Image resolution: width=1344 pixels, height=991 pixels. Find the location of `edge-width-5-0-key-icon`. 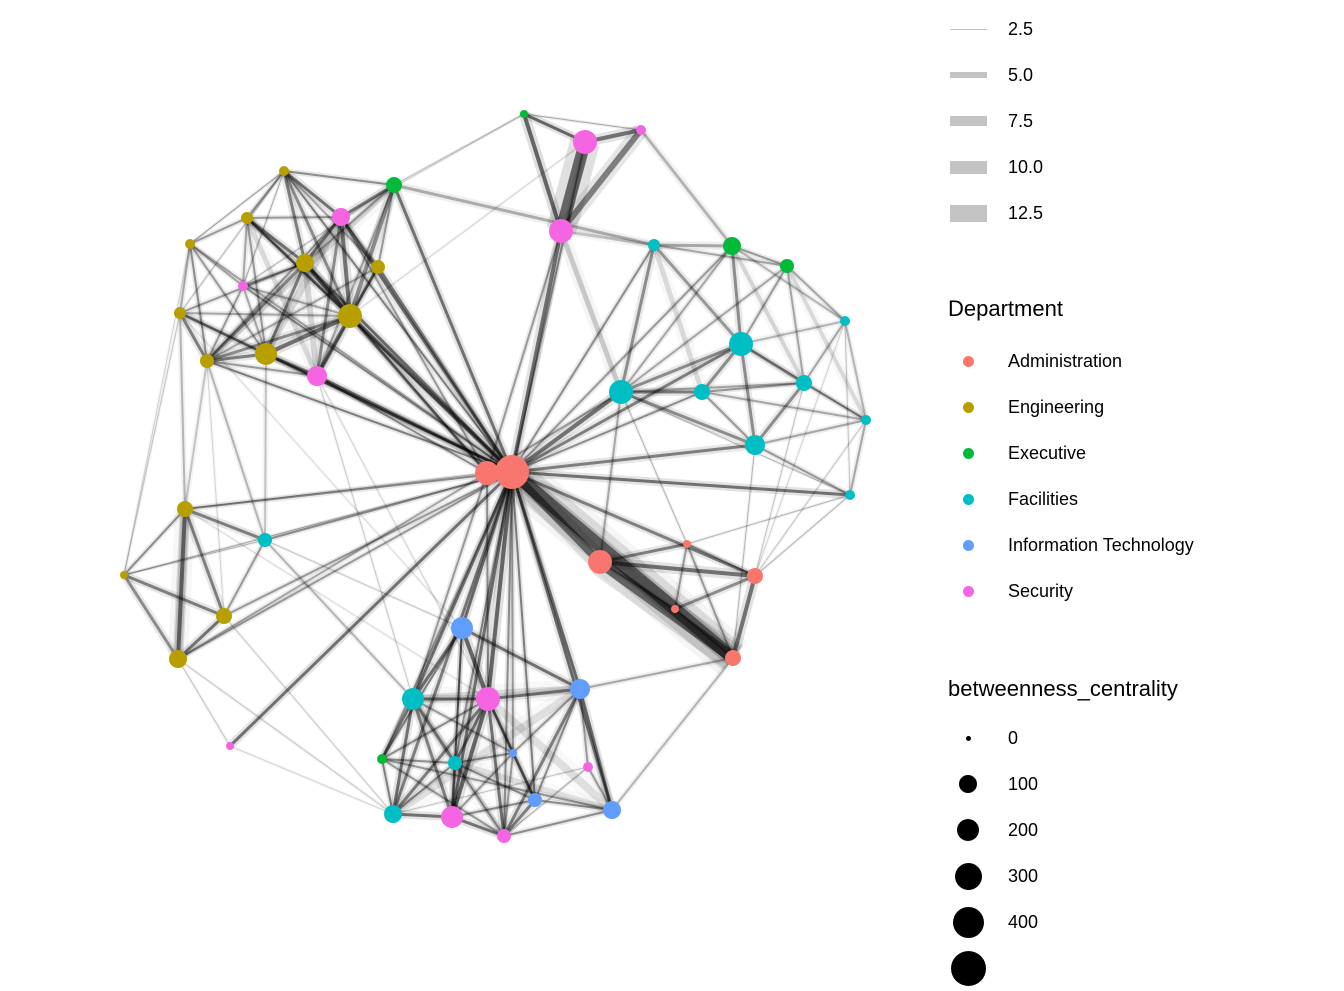

edge-width-5-0-key-icon is located at coordinates (968, 75).